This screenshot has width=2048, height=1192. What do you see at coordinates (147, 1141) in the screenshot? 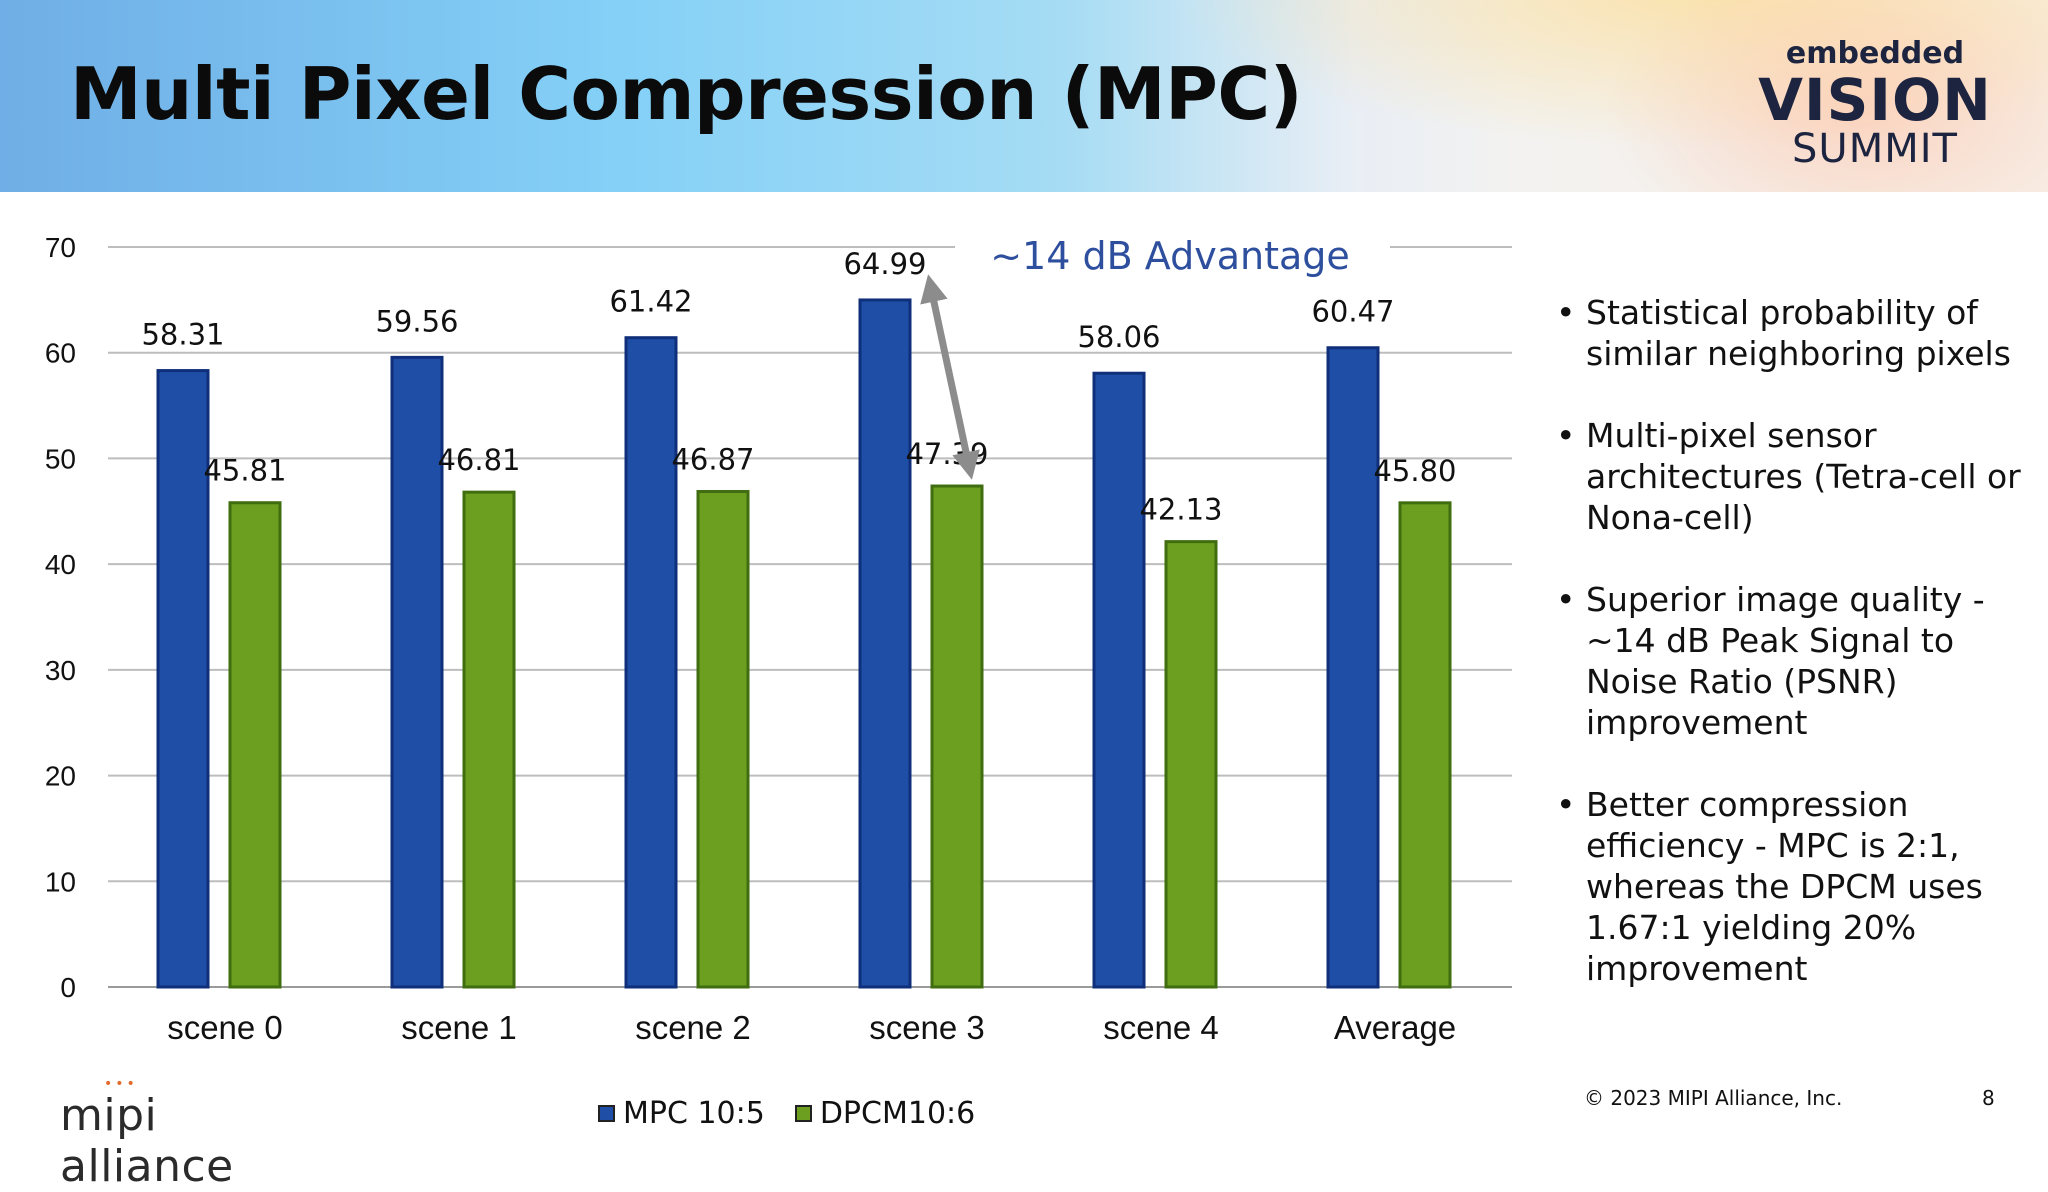
I see `mipi-logo-text: mipi alliance` at bounding box center [147, 1141].